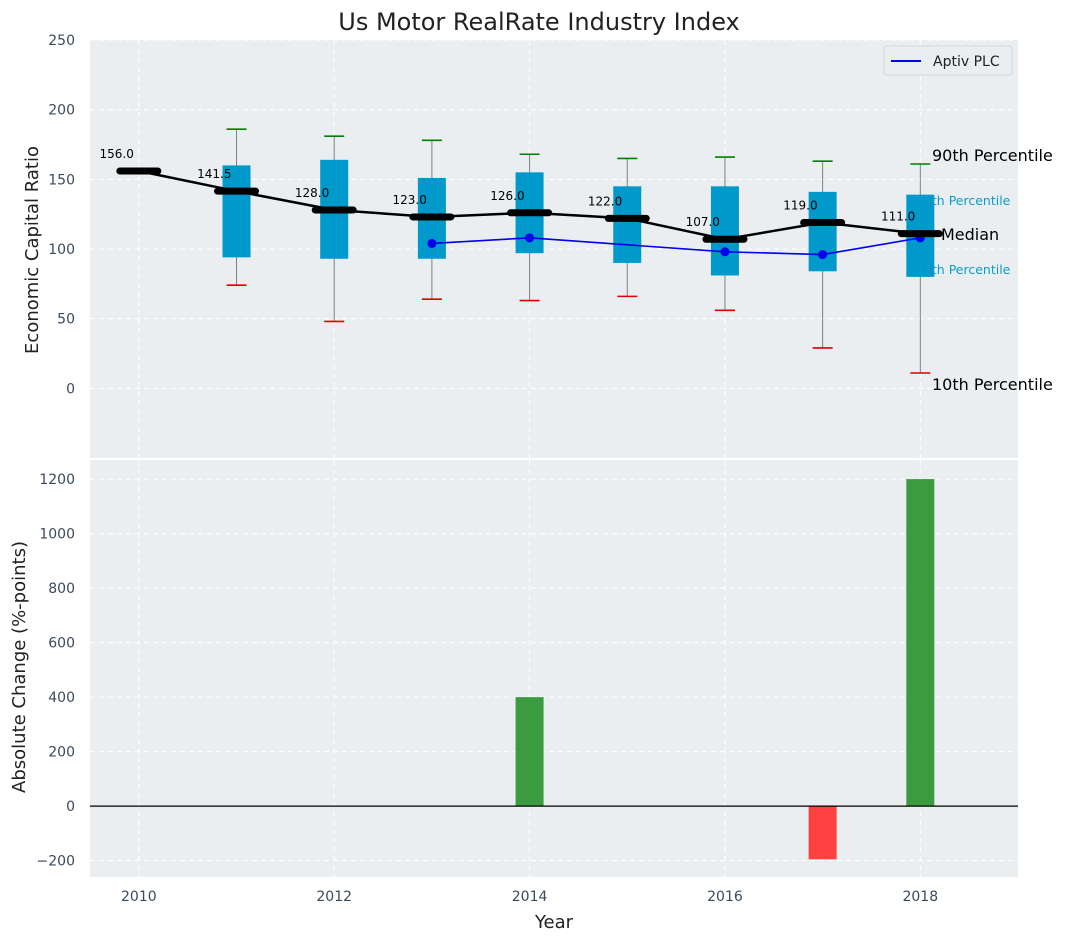 The height and width of the screenshot is (942, 1067). What do you see at coordinates (61, 250) in the screenshot?
I see `top-y-tick-label: 100` at bounding box center [61, 250].